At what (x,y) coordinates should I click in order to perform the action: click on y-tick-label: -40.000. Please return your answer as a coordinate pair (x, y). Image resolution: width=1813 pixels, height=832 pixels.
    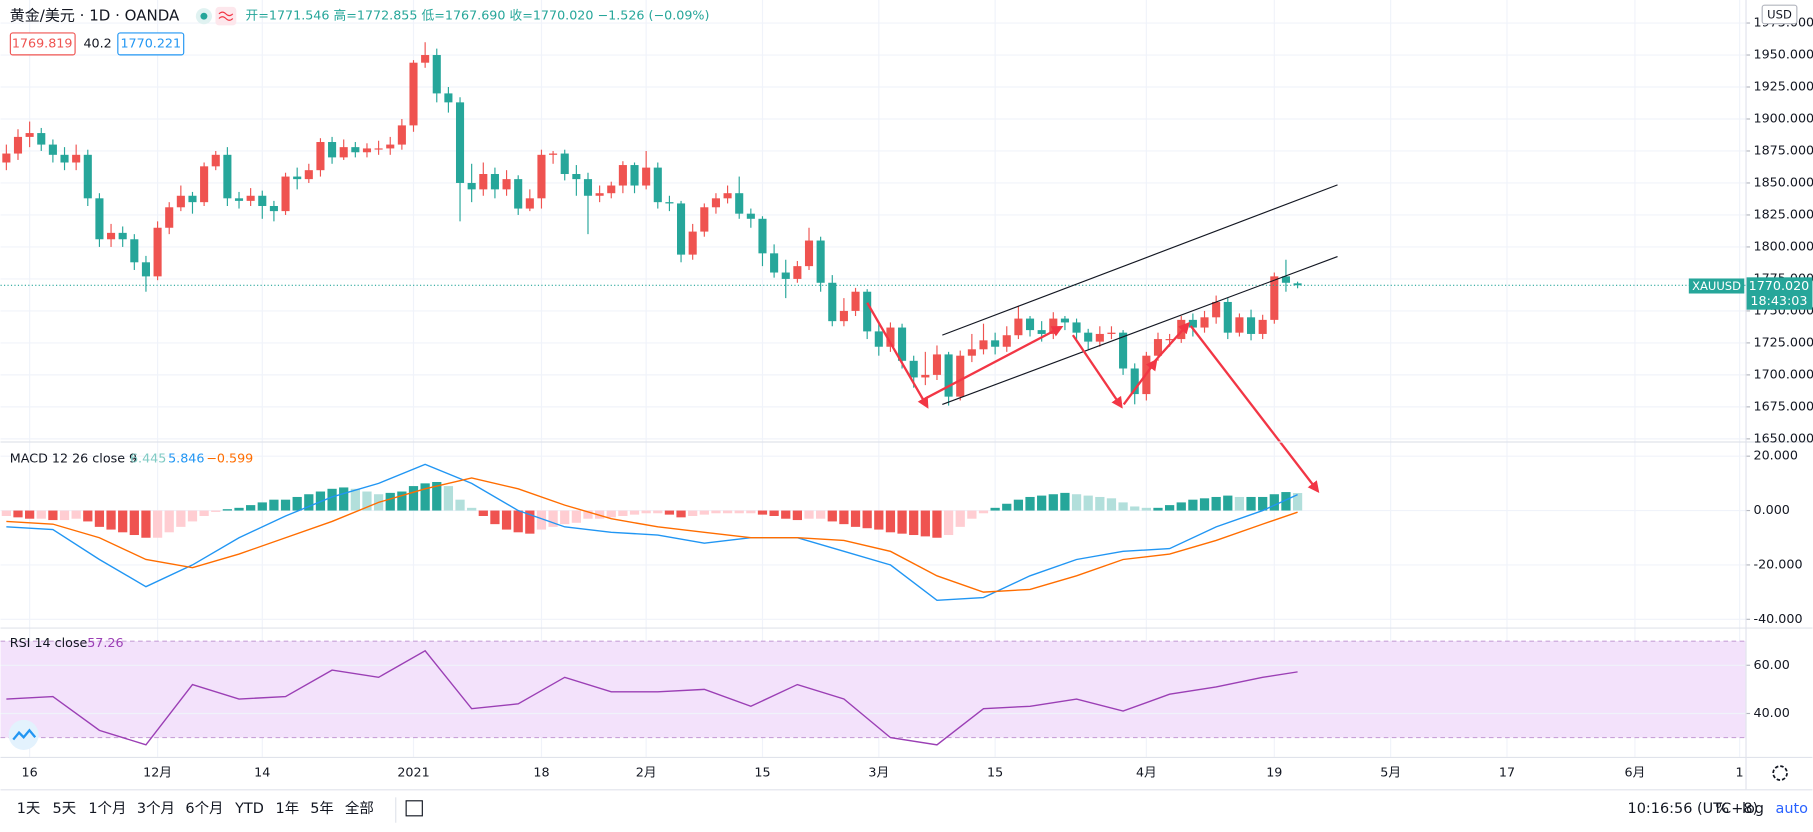
    Looking at the image, I should click on (1778, 618).